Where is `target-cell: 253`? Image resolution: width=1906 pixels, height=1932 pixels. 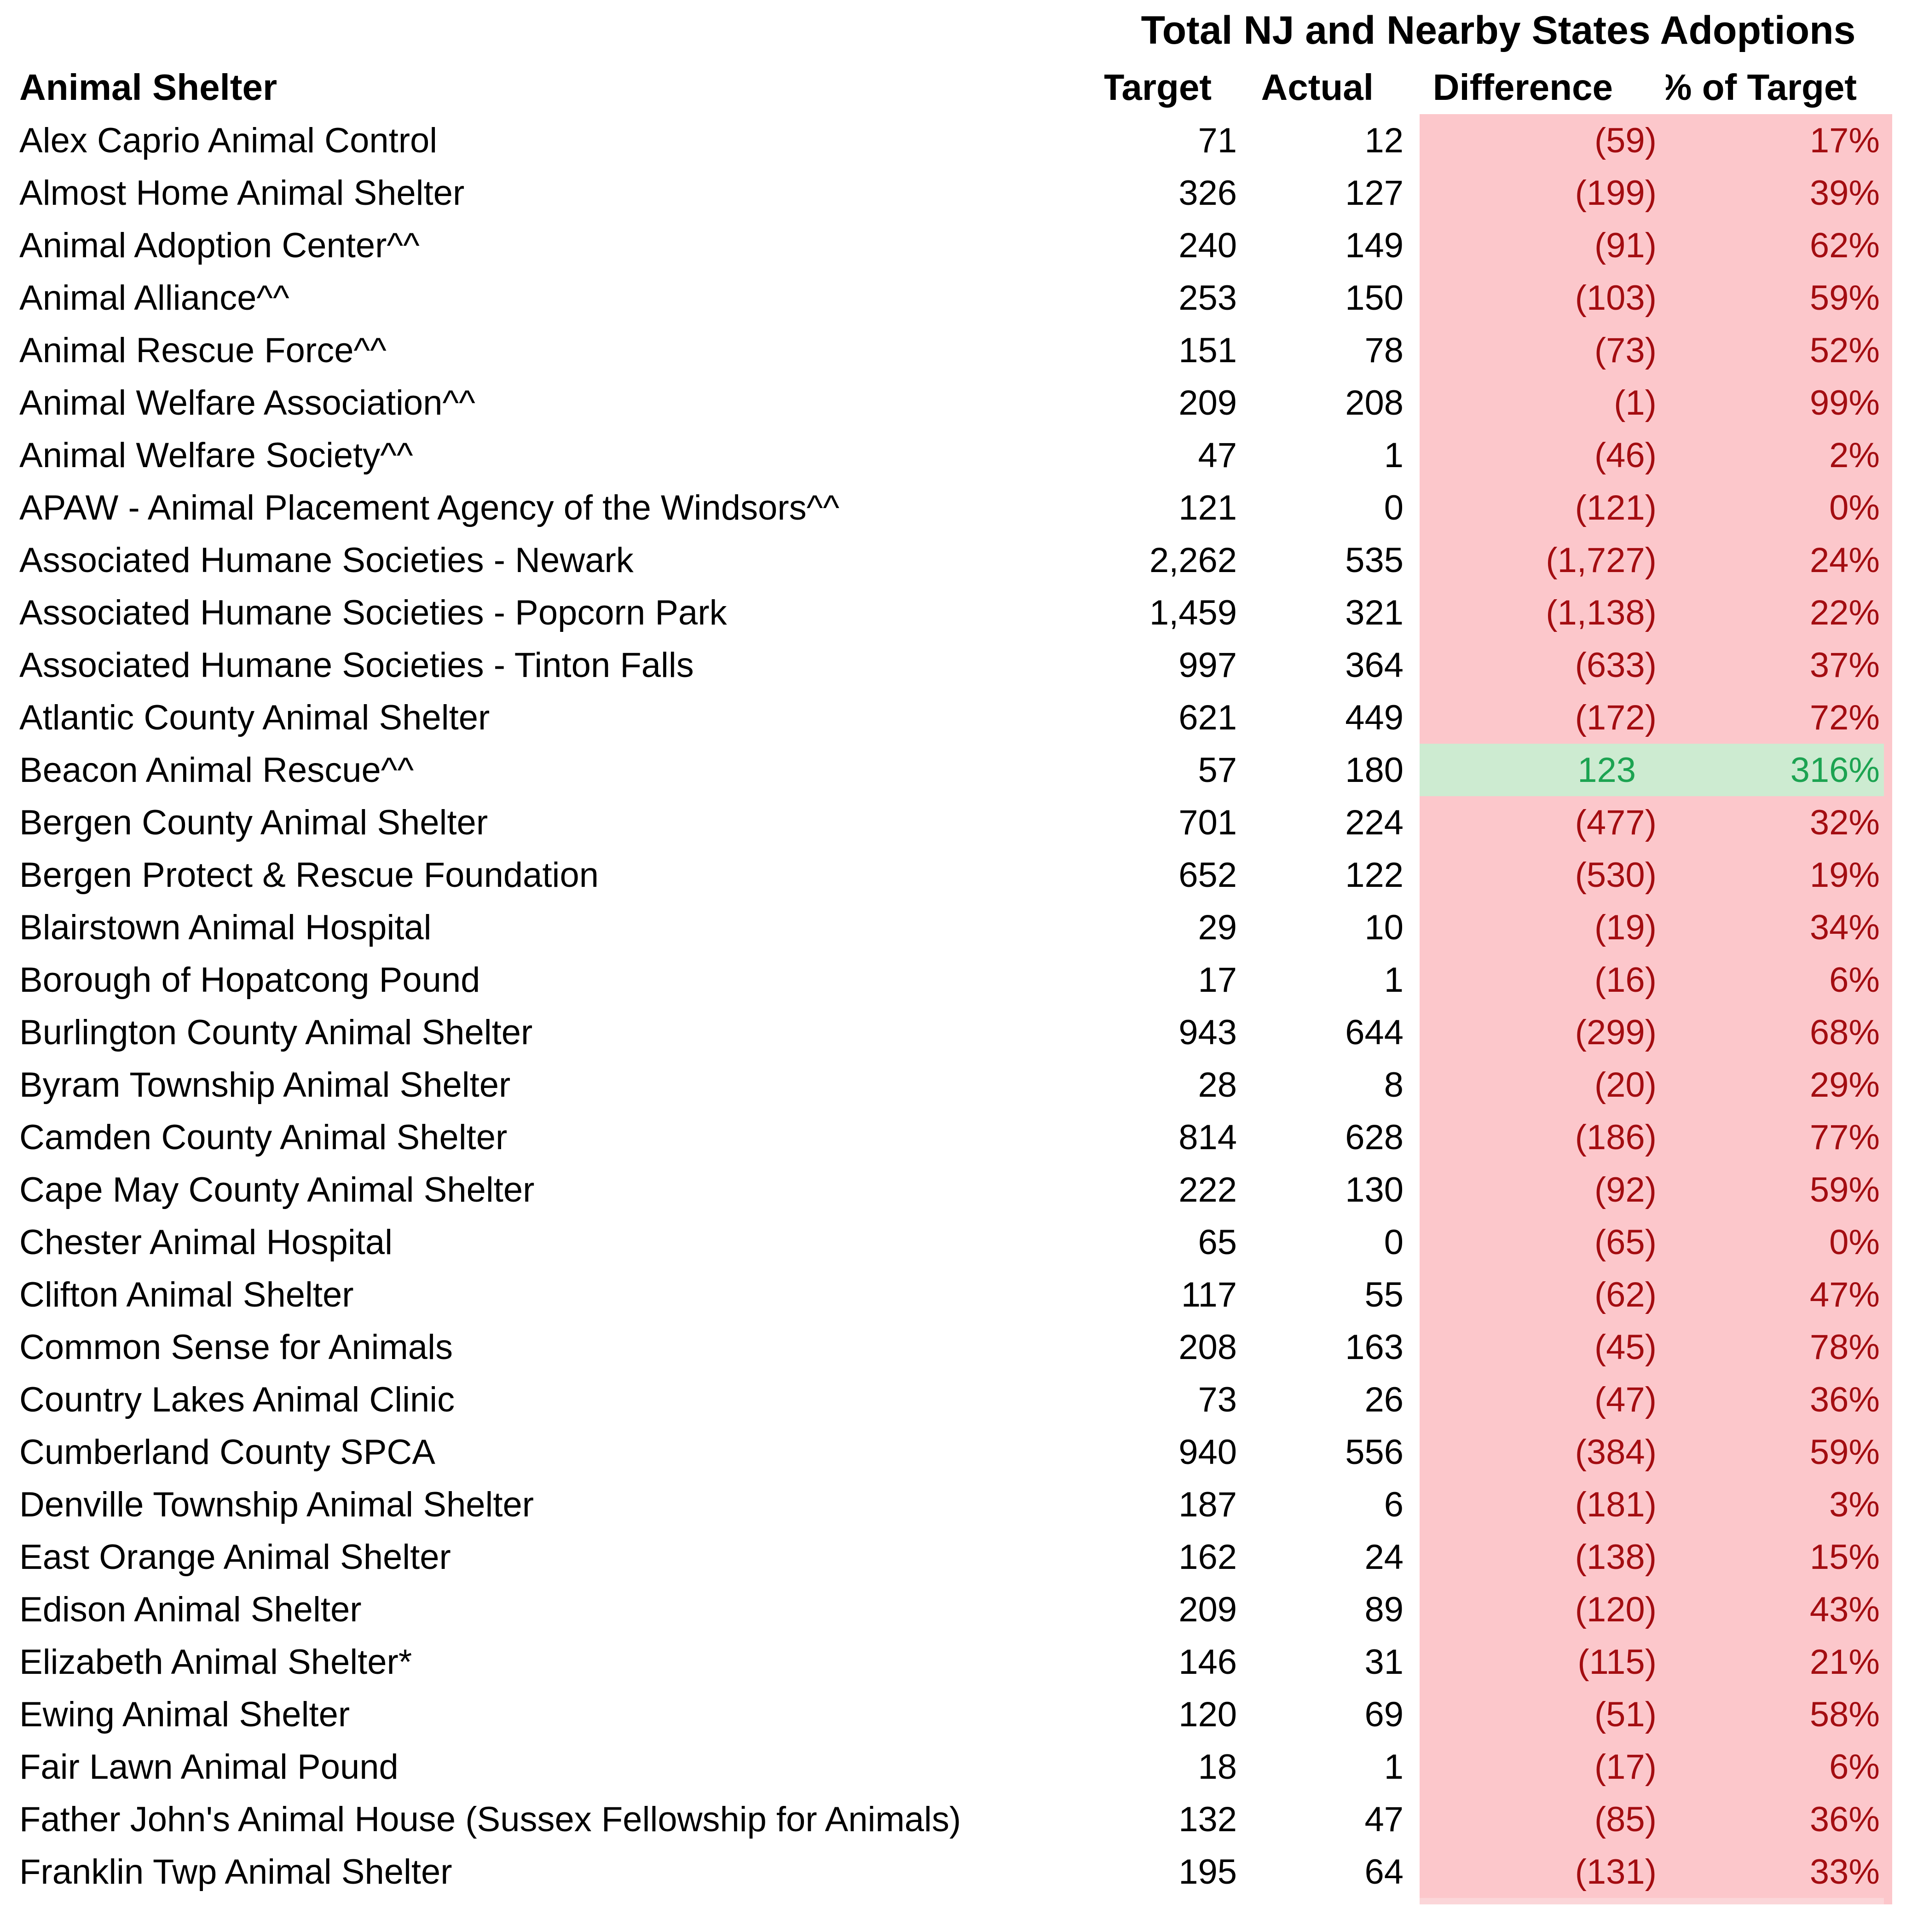 target-cell: 253 is located at coordinates (1207, 298).